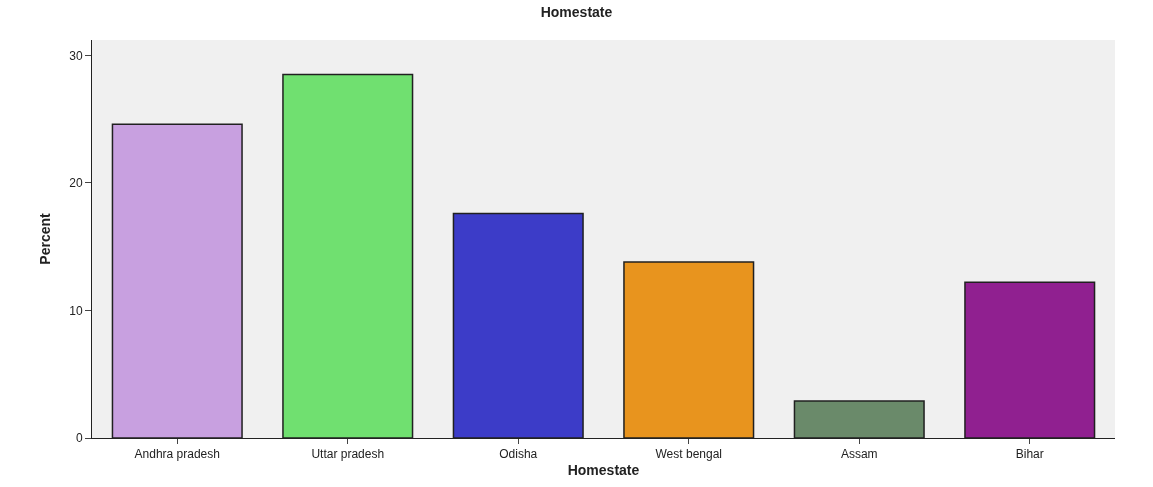 The width and height of the screenshot is (1153, 487). Describe the element at coordinates (859, 454) in the screenshot. I see `x-tick-label: Assam` at that location.